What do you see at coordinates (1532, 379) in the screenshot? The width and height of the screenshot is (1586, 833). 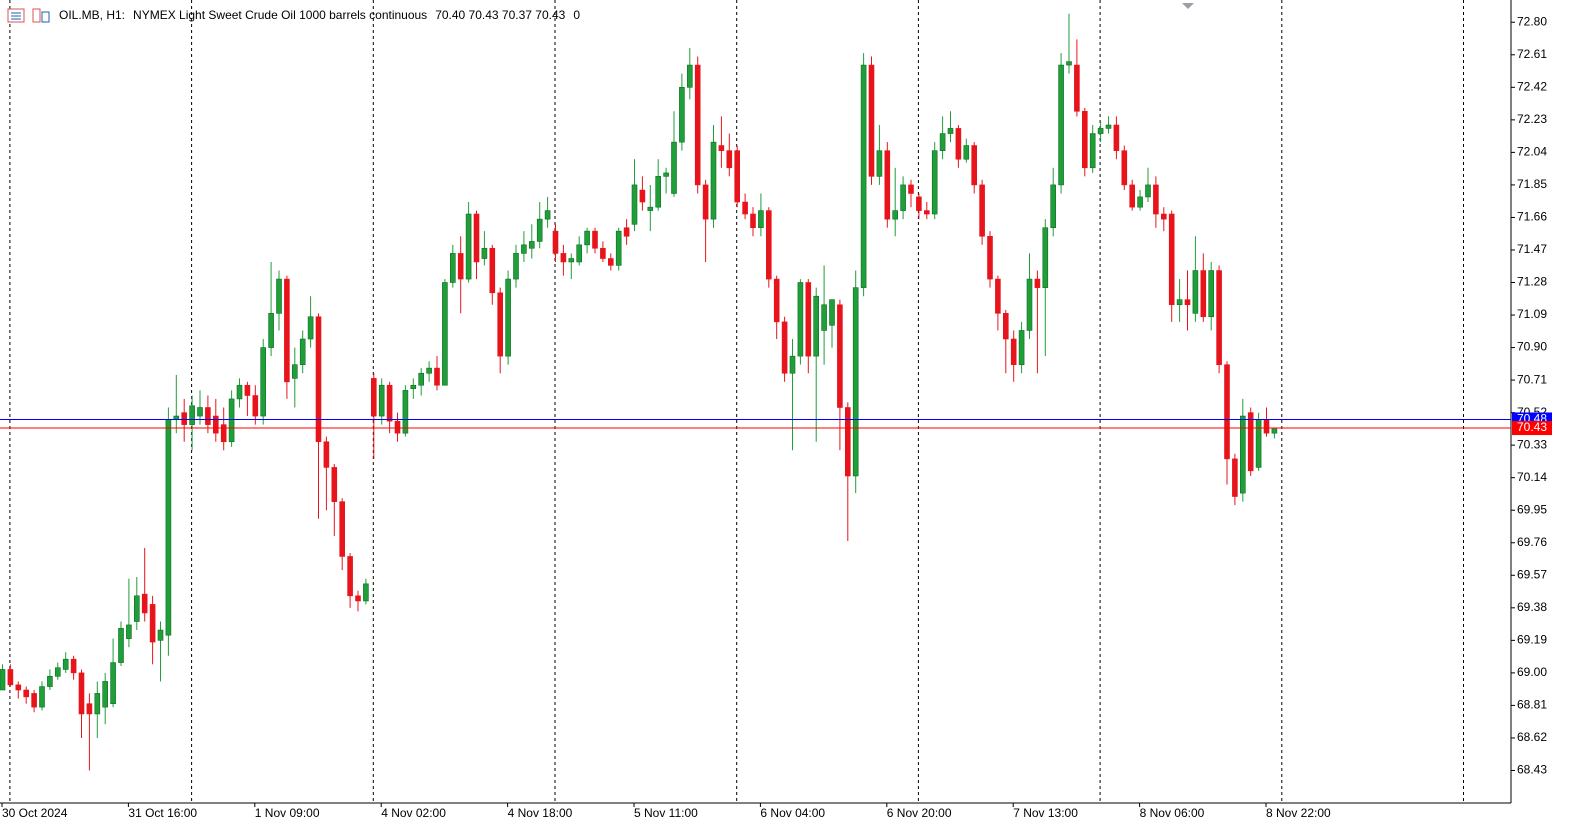 I see `y-tick-label: 70.71` at bounding box center [1532, 379].